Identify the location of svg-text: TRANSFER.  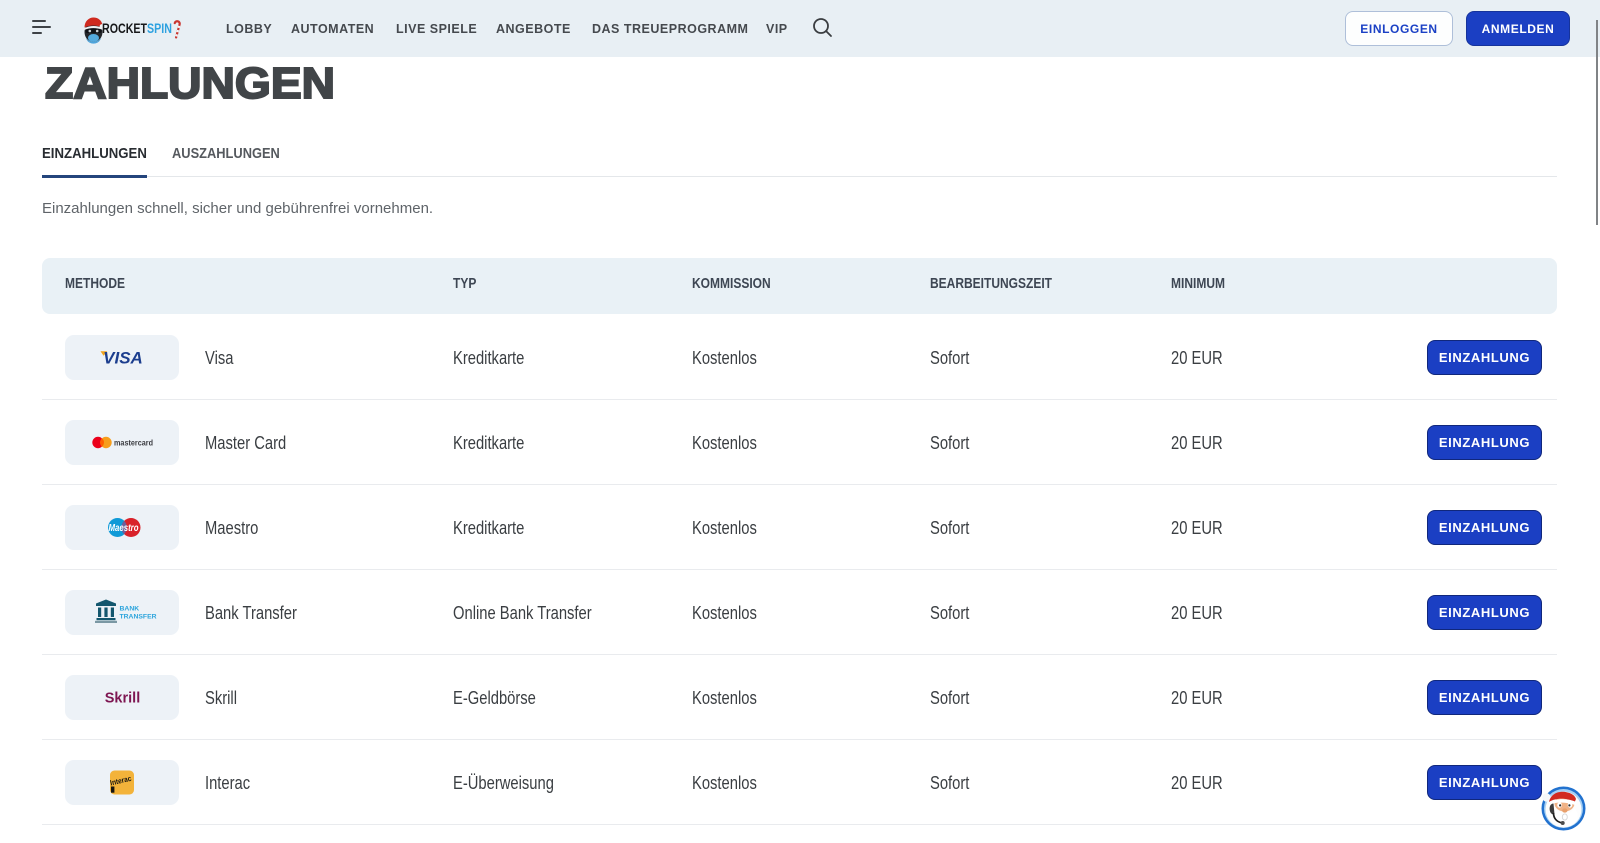
(138, 617).